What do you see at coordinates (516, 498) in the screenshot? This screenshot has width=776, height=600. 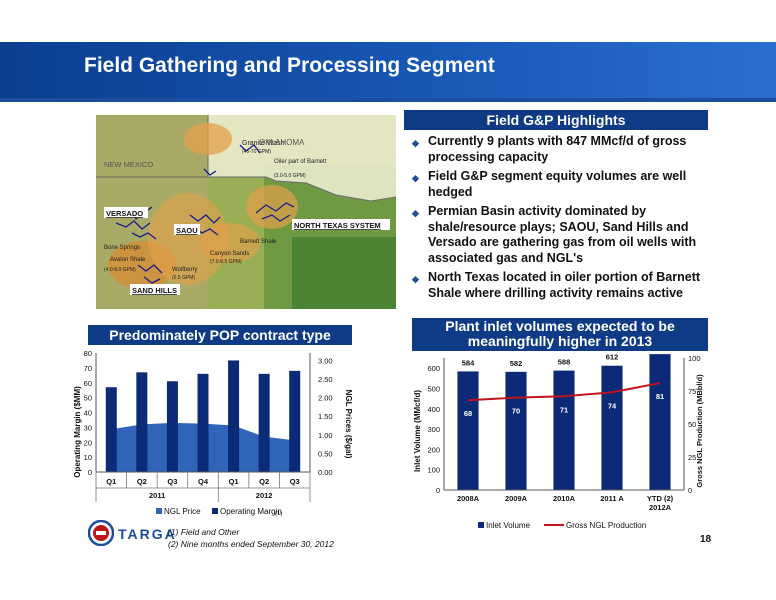 I see `right-chart-x-tick: 2009A` at bounding box center [516, 498].